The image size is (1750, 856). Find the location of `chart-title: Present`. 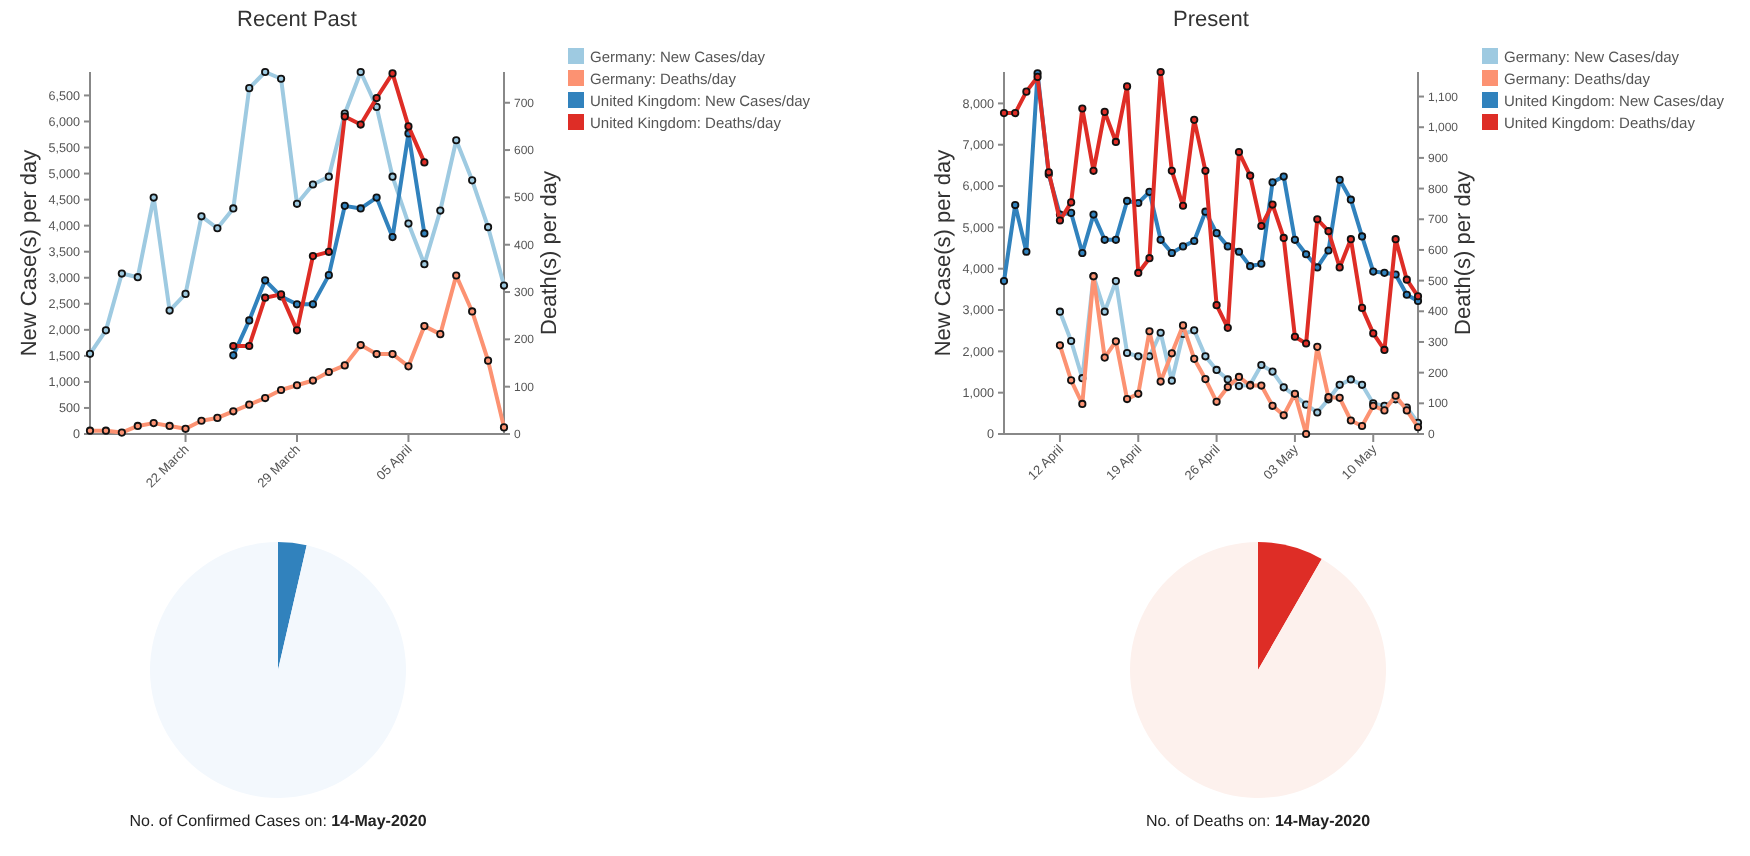

chart-title: Present is located at coordinates (1211, 20).